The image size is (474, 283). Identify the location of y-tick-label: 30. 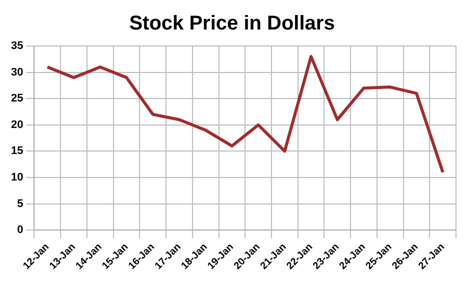
(17, 72).